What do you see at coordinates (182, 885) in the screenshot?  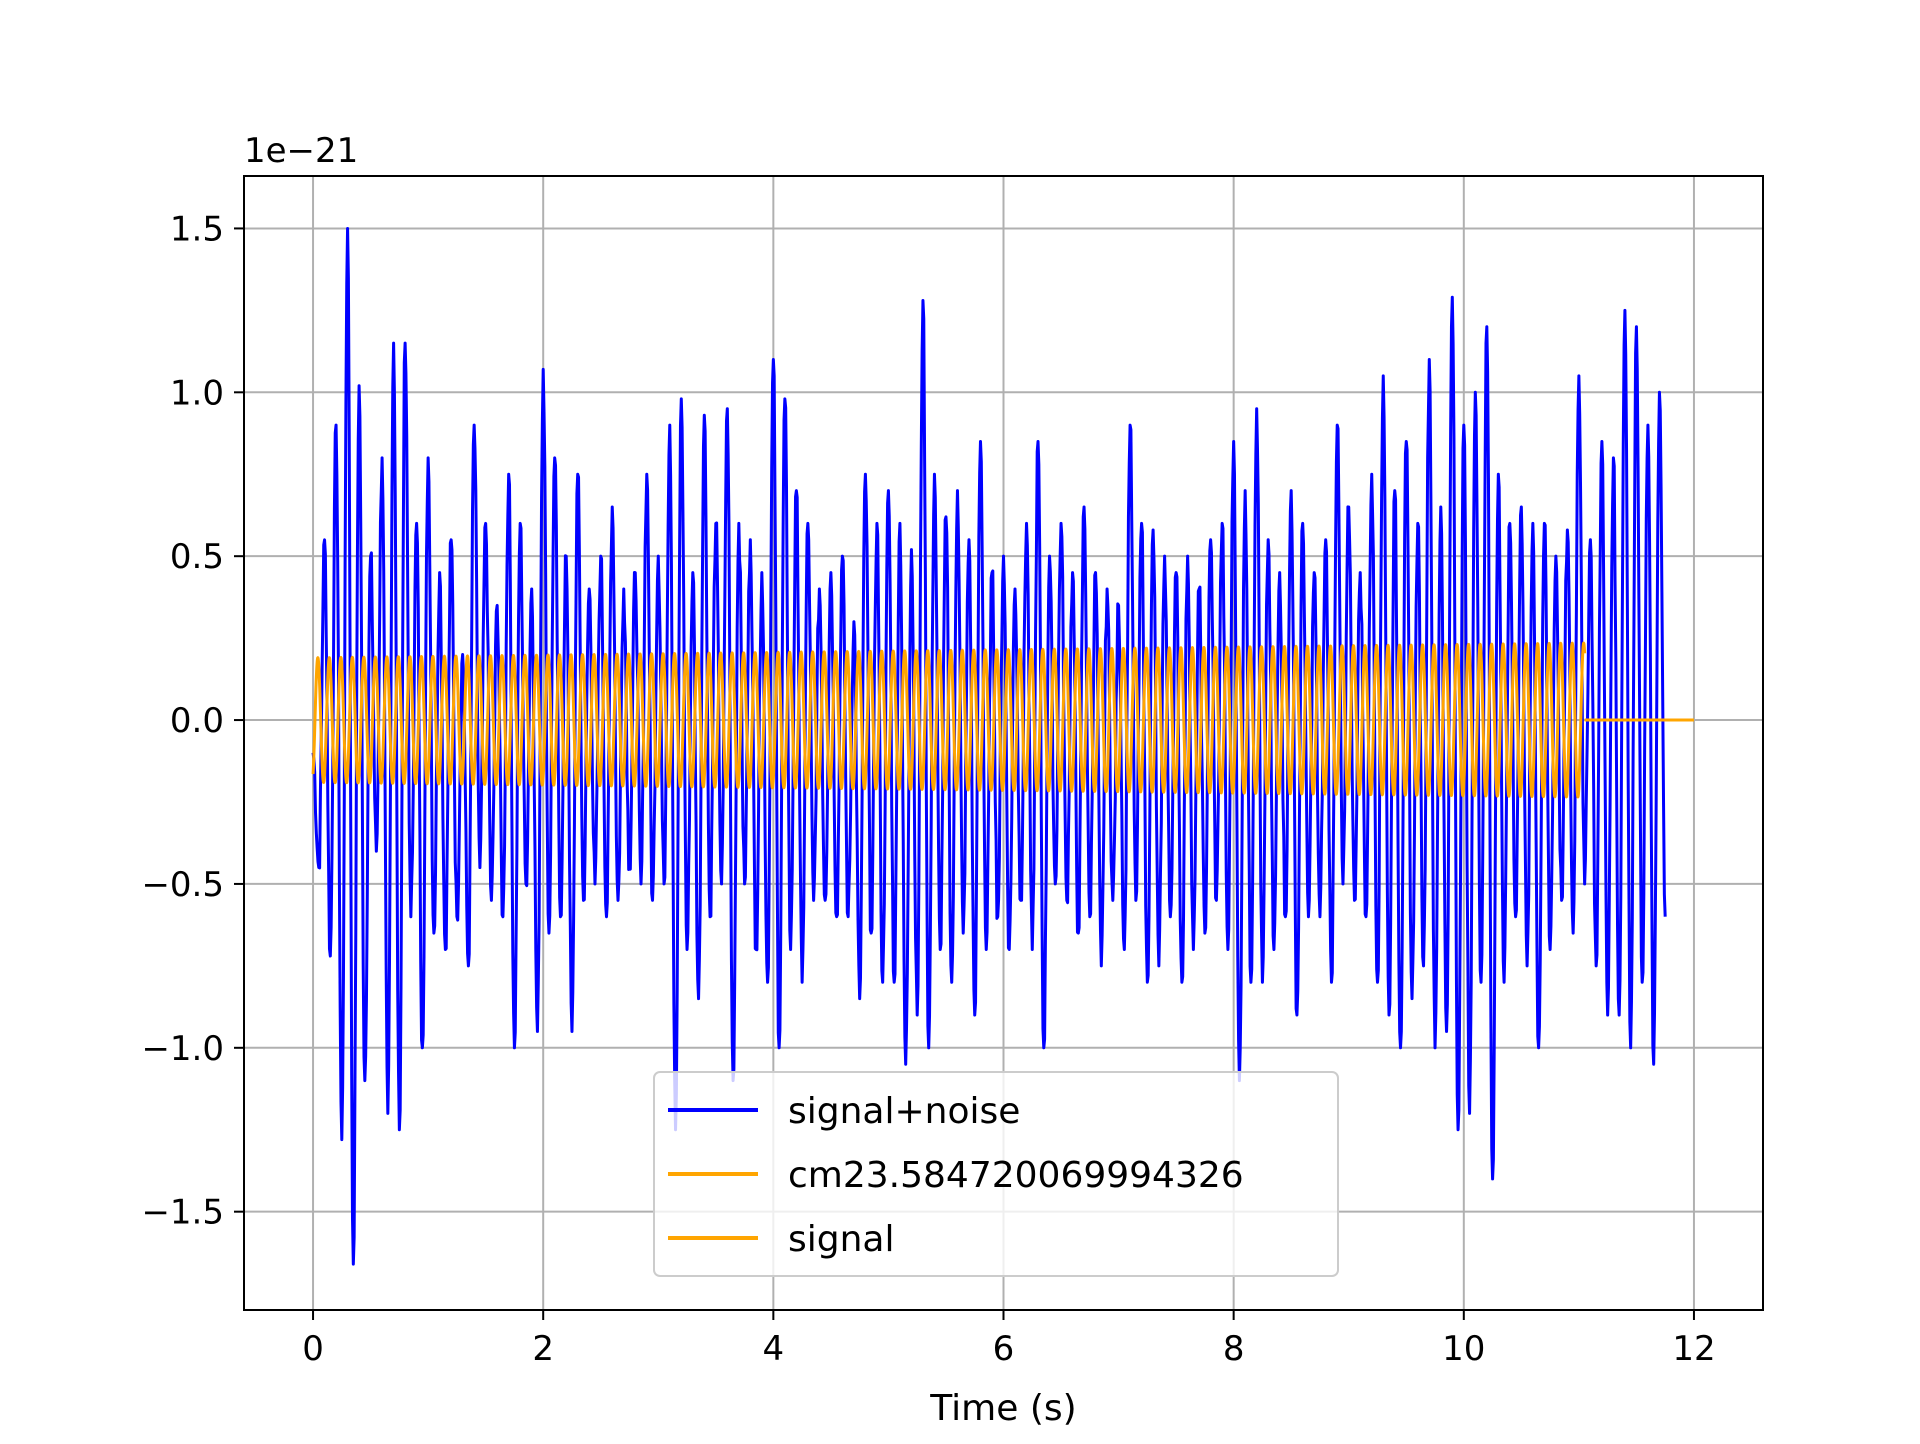 I see `y-tick-label: −0.5` at bounding box center [182, 885].